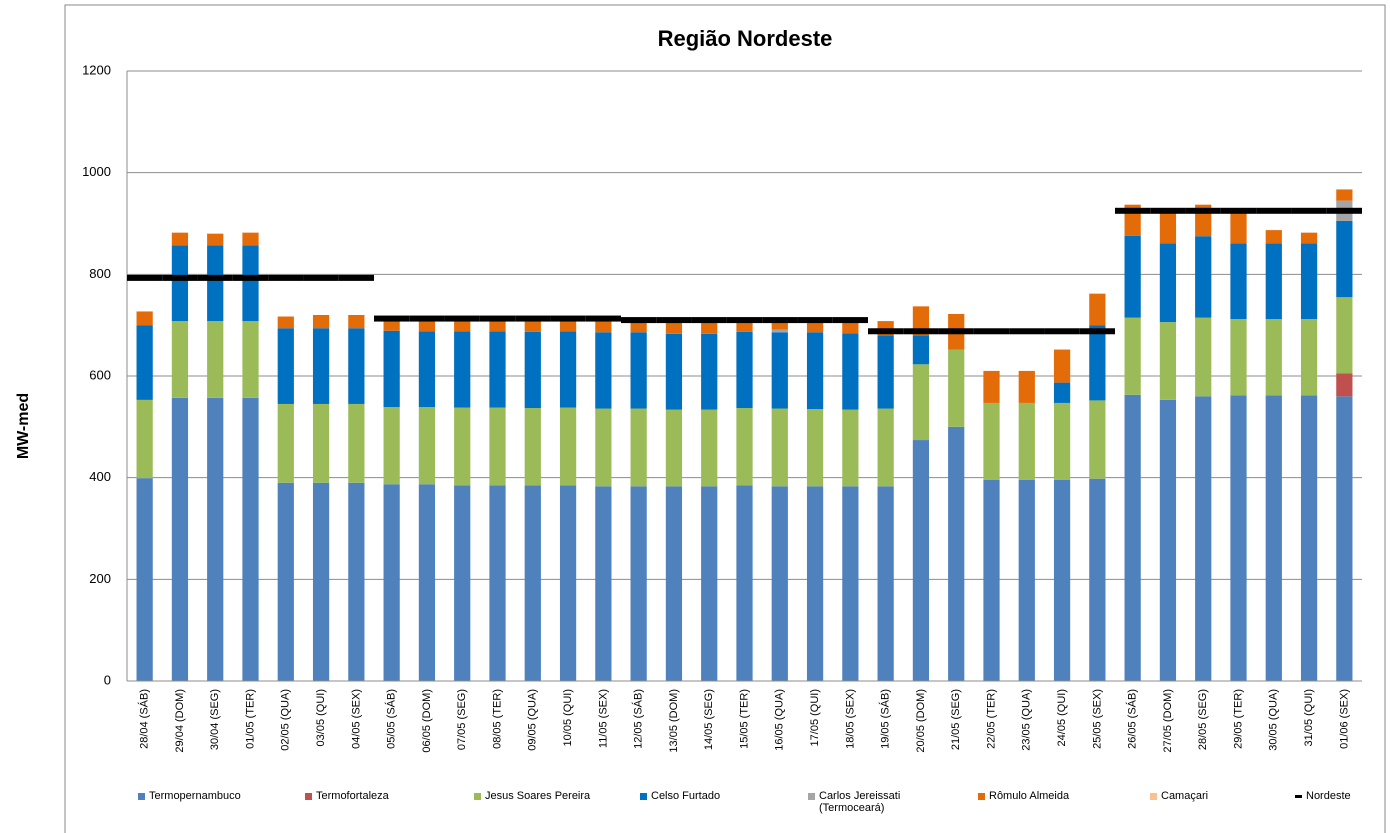 The image size is (1390, 833). I want to click on x-tick-label: 13/05 (DOM), so click(674, 721).